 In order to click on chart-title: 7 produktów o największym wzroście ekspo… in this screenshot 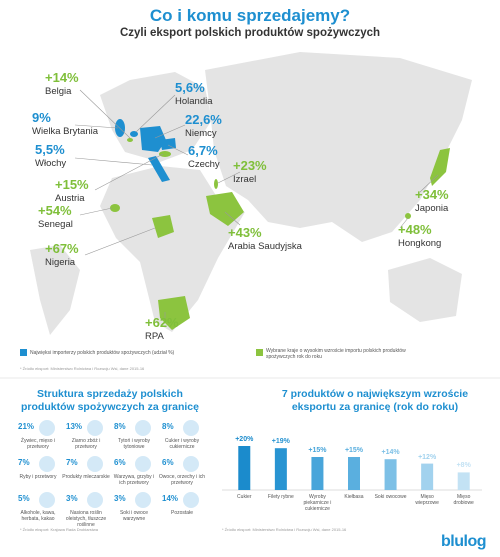, I will do `click(375, 400)`.